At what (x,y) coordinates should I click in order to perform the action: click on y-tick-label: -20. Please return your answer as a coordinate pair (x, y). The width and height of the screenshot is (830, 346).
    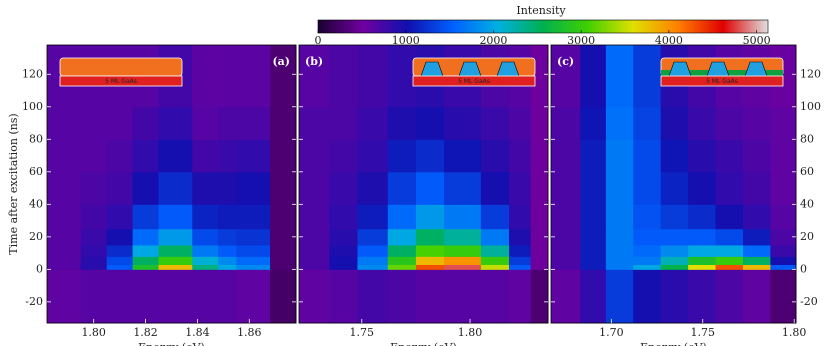
    Looking at the image, I should click on (809, 301).